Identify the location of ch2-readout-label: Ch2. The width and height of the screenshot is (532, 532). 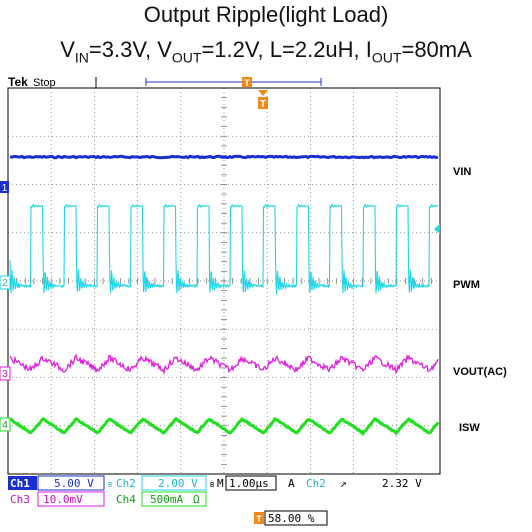
(126, 483).